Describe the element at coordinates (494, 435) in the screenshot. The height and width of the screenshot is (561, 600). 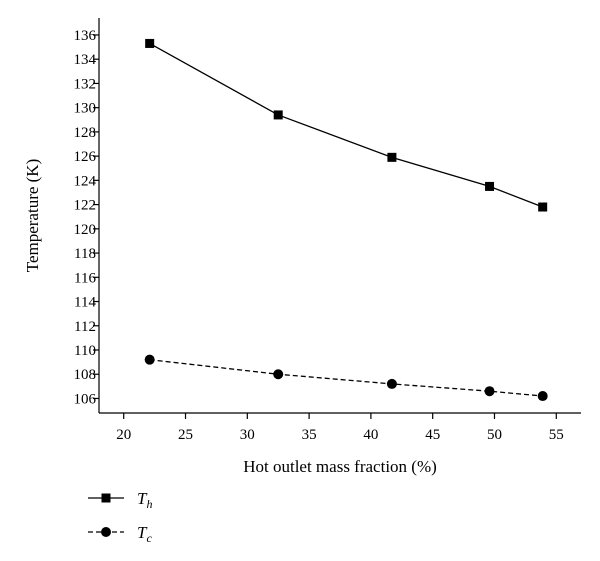
I see `x-tick-label: 50` at that location.